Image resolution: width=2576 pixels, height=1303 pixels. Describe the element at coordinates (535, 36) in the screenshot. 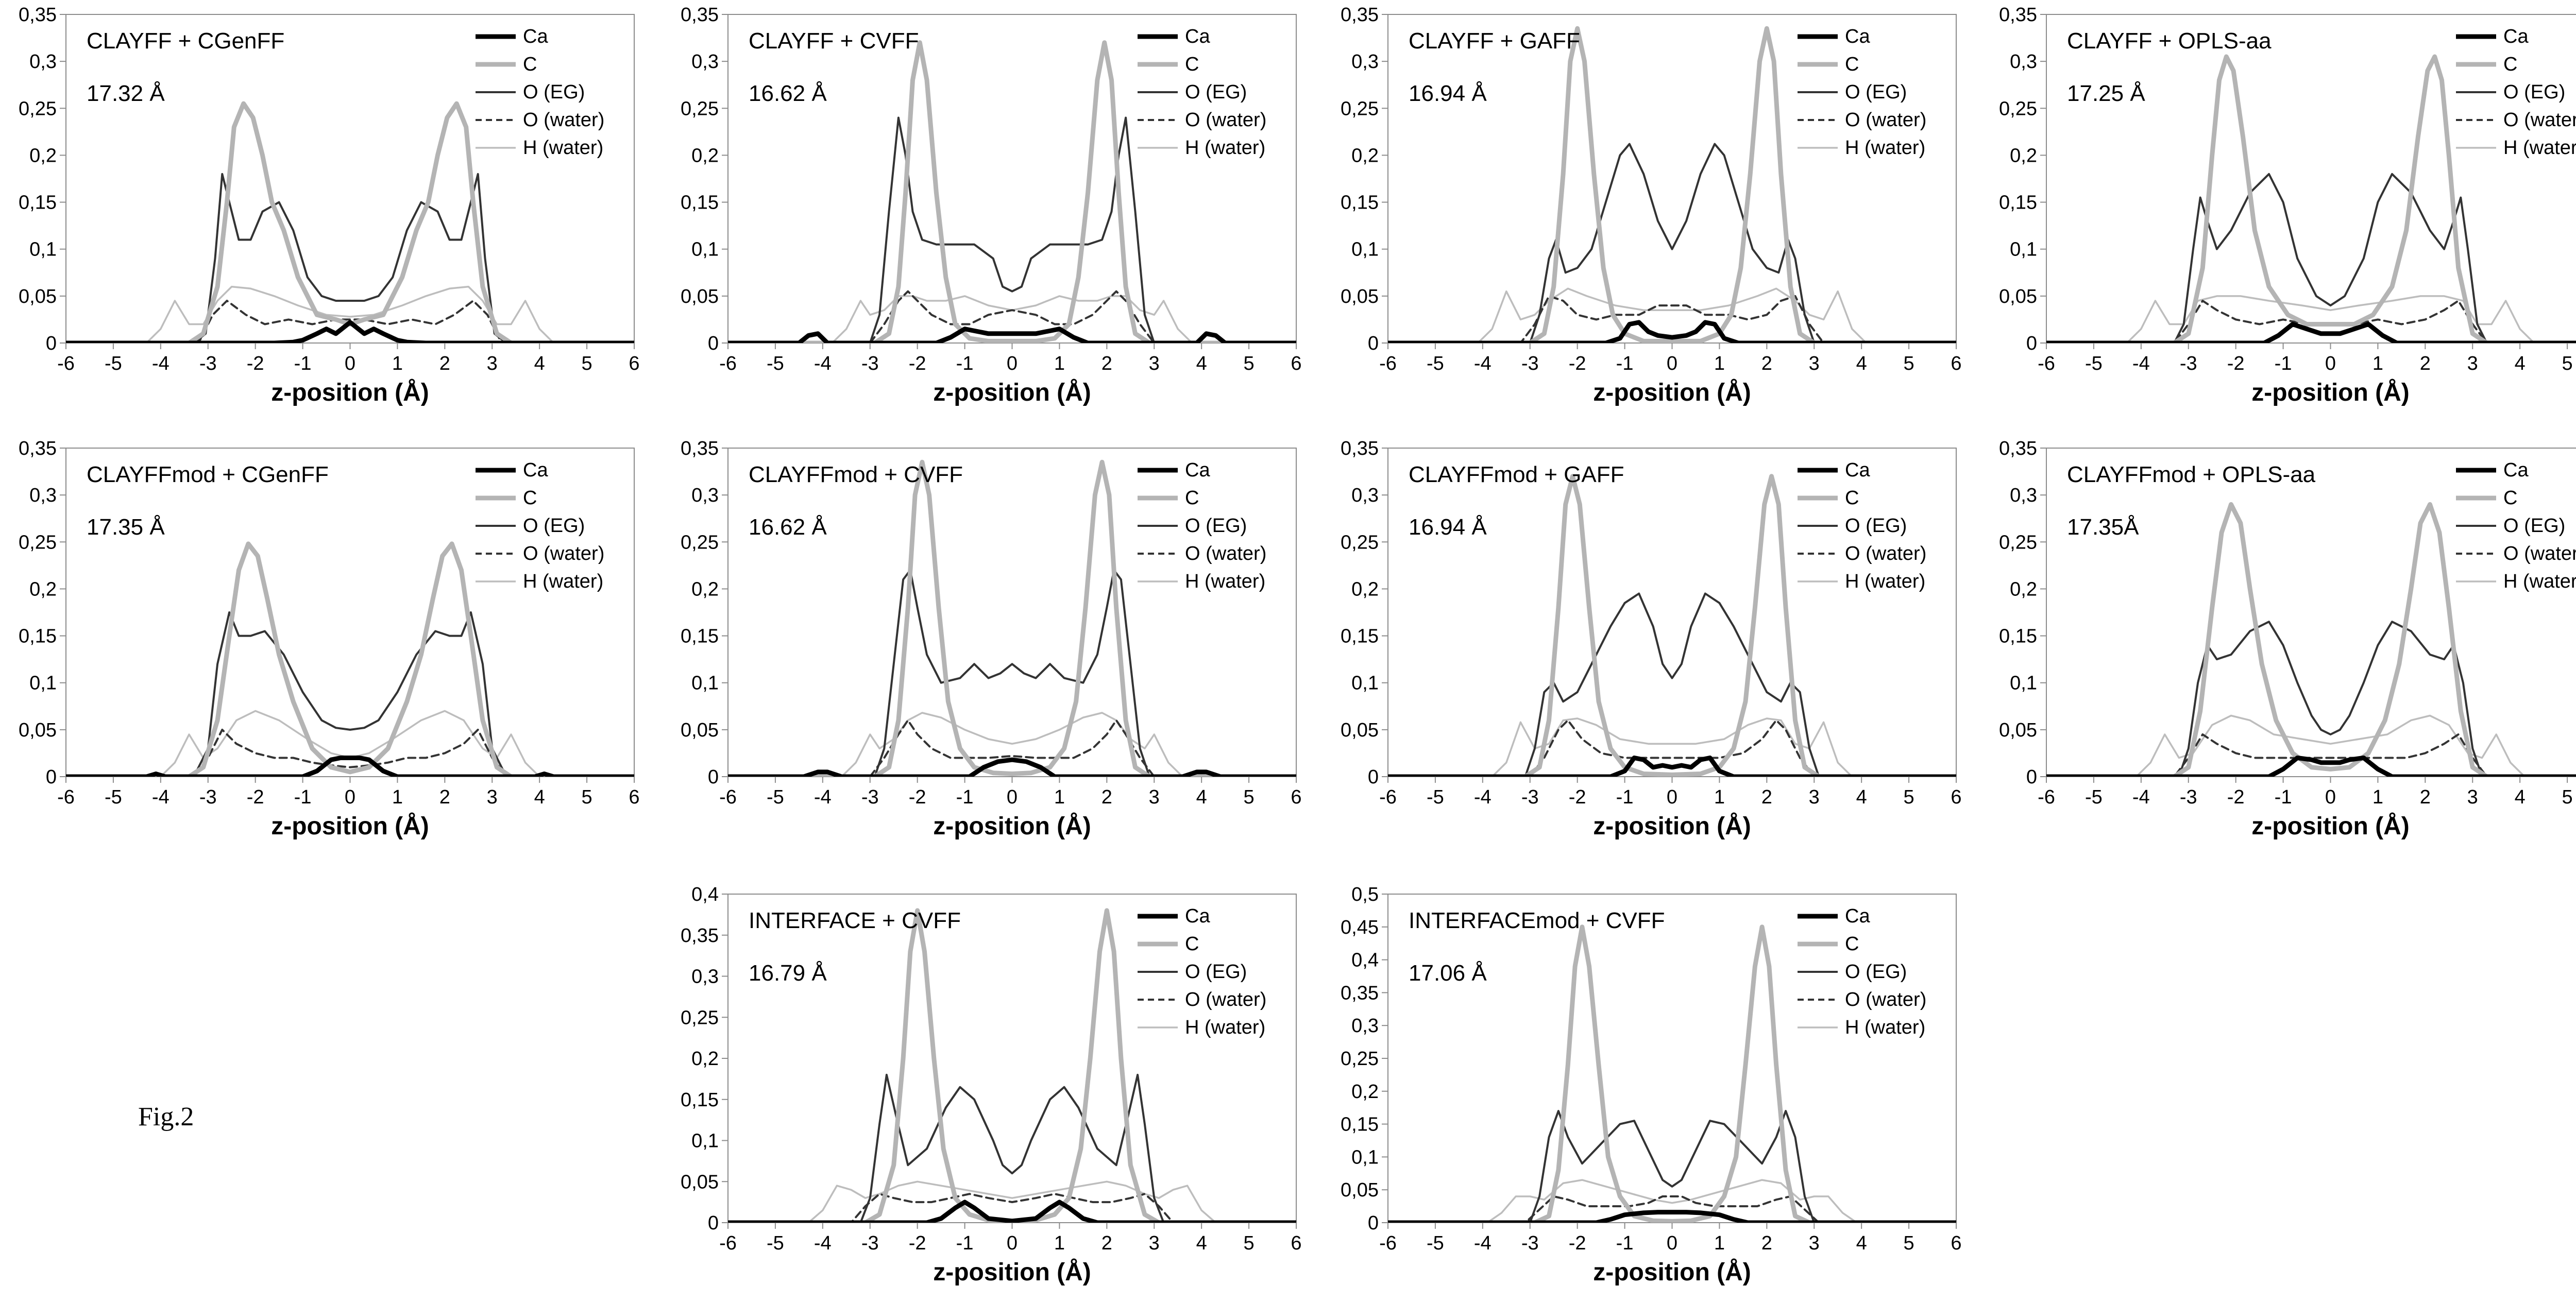

I see `legend-label: Ca` at that location.